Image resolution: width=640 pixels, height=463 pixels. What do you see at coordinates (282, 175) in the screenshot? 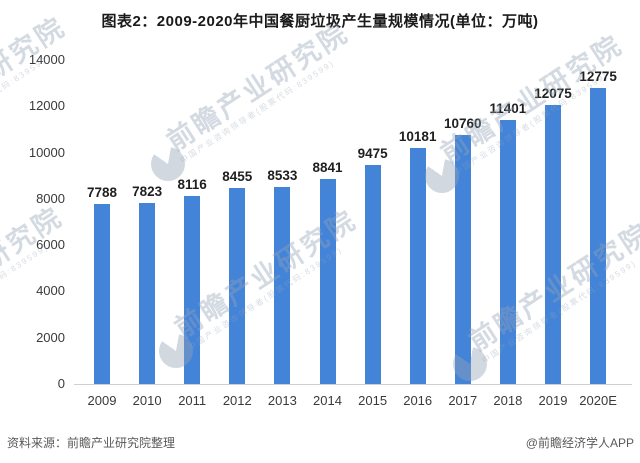
I see `bar-value-label: 8533` at bounding box center [282, 175].